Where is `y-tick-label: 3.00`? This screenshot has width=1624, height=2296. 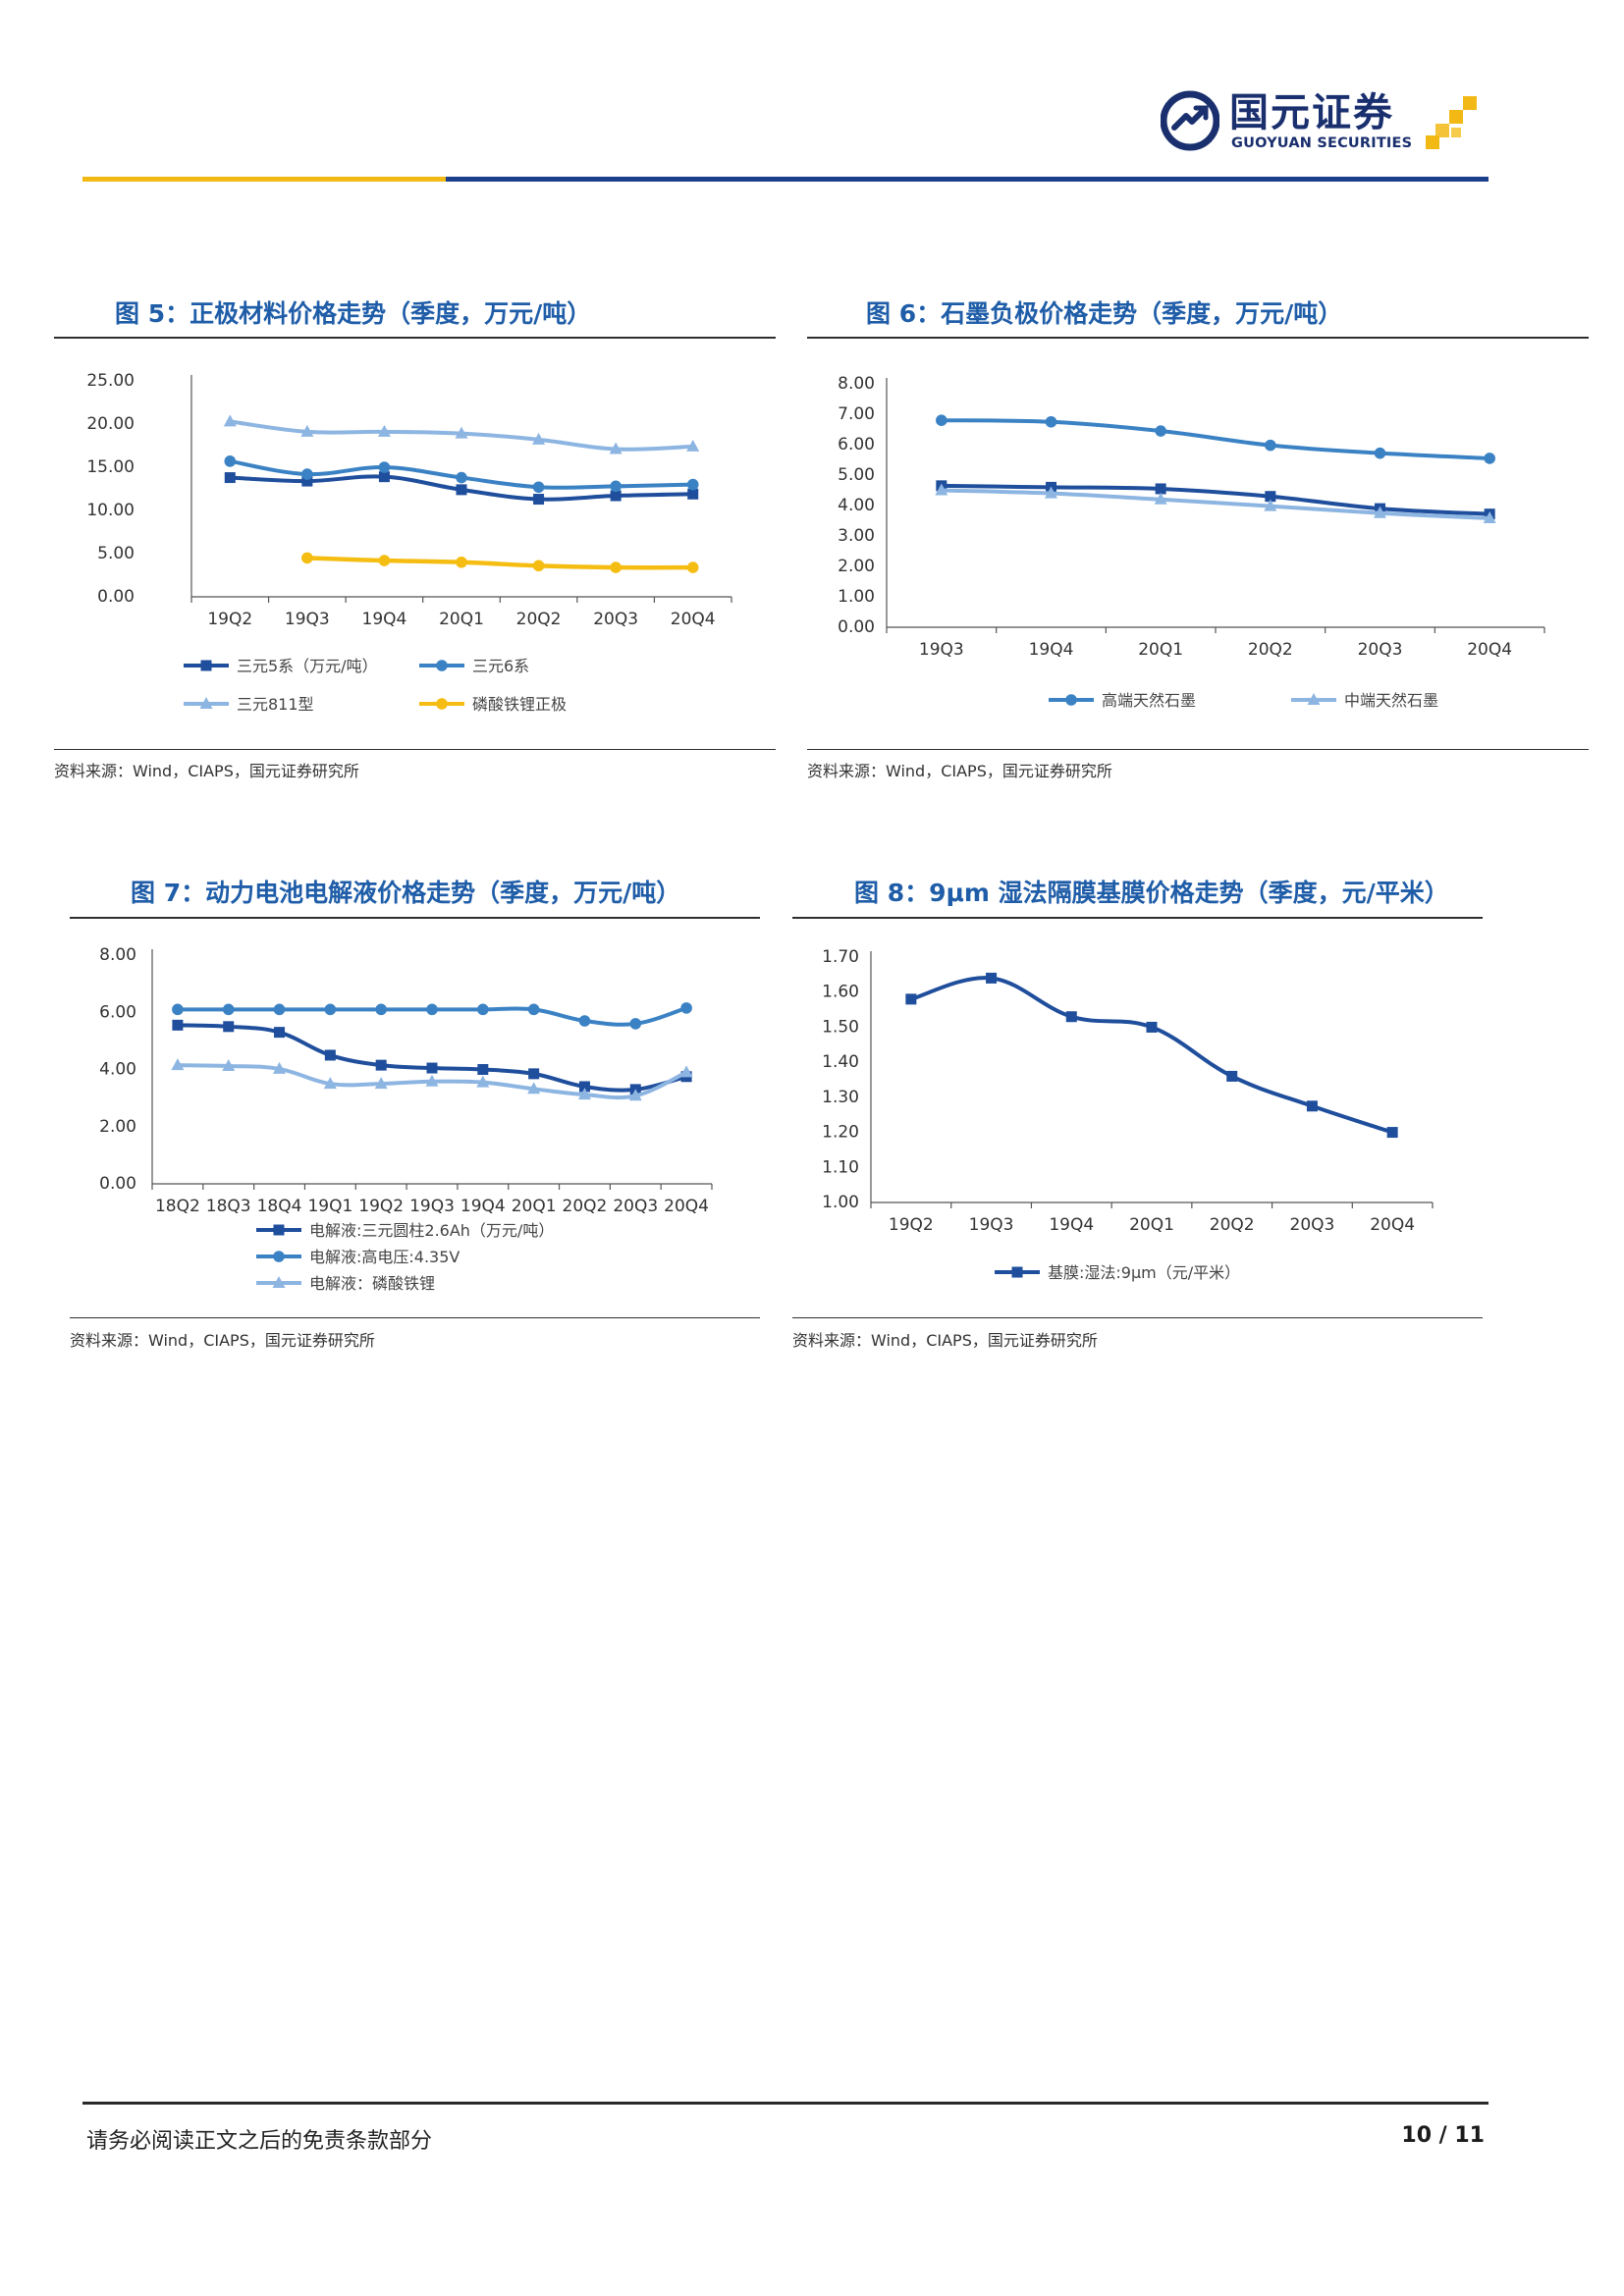
y-tick-label: 3.00 is located at coordinates (856, 536).